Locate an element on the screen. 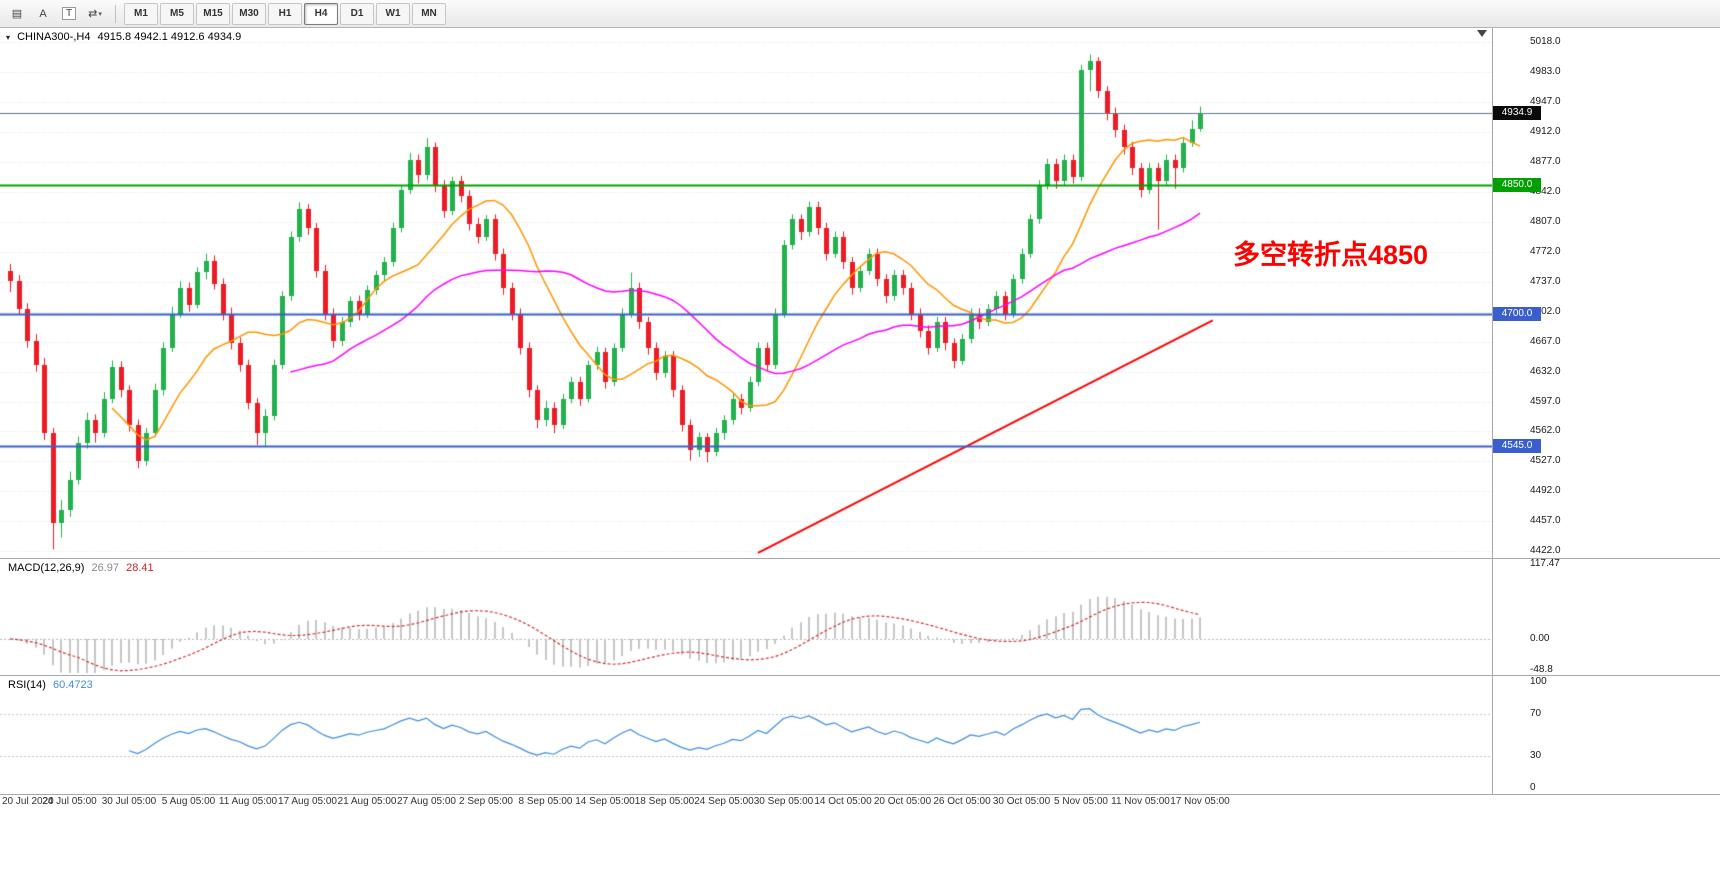 Image resolution: width=1720 pixels, height=895 pixels. tf-button-m15: M15 is located at coordinates (213, 13).